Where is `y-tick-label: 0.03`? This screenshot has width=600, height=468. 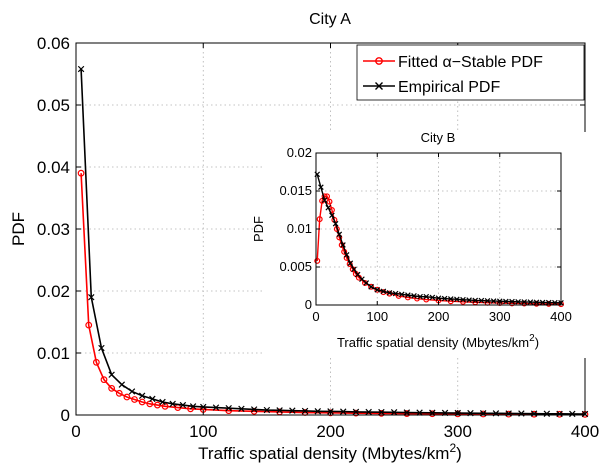 y-tick-label: 0.03 is located at coordinates (53, 229).